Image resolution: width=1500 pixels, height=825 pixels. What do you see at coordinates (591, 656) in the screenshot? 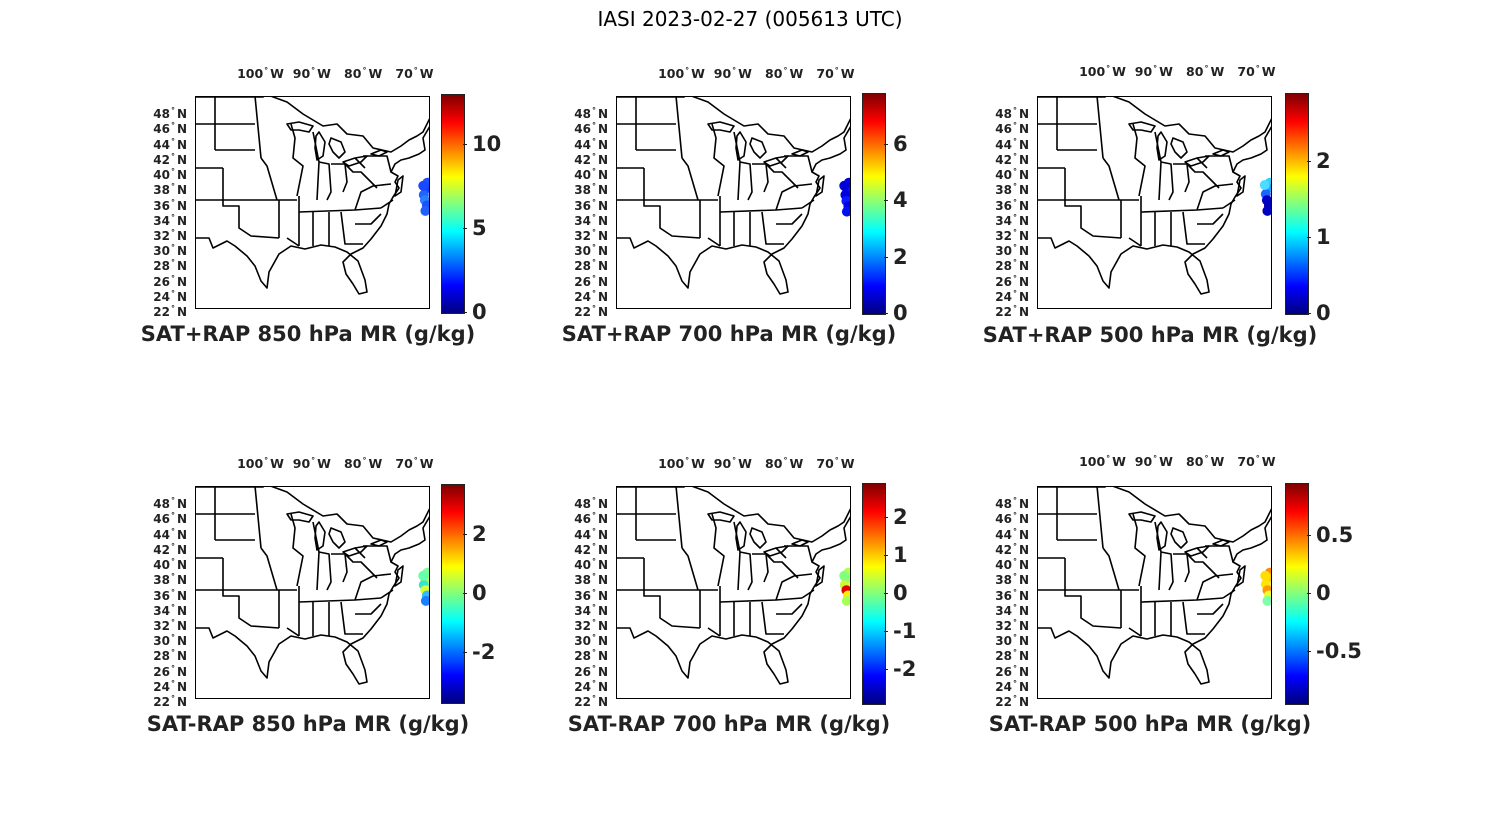
I see `lat-tick-label: 28° N` at bounding box center [591, 656].